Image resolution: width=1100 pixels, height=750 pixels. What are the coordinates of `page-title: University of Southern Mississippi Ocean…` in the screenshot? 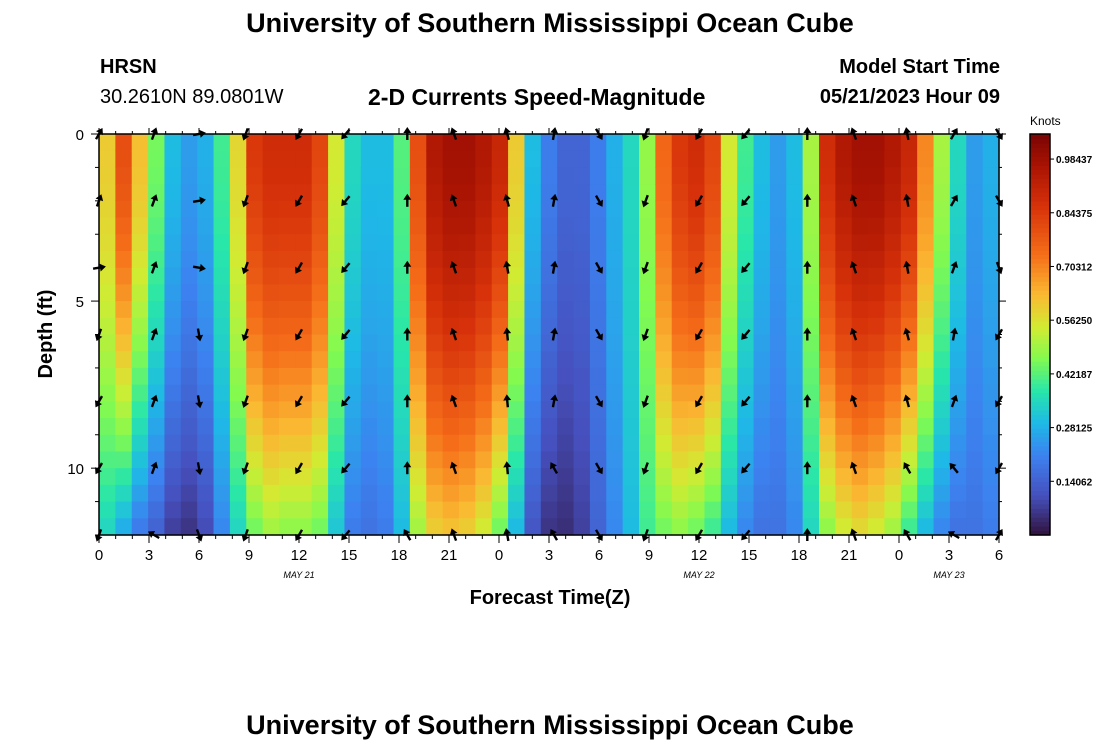 It's located at (550, 23).